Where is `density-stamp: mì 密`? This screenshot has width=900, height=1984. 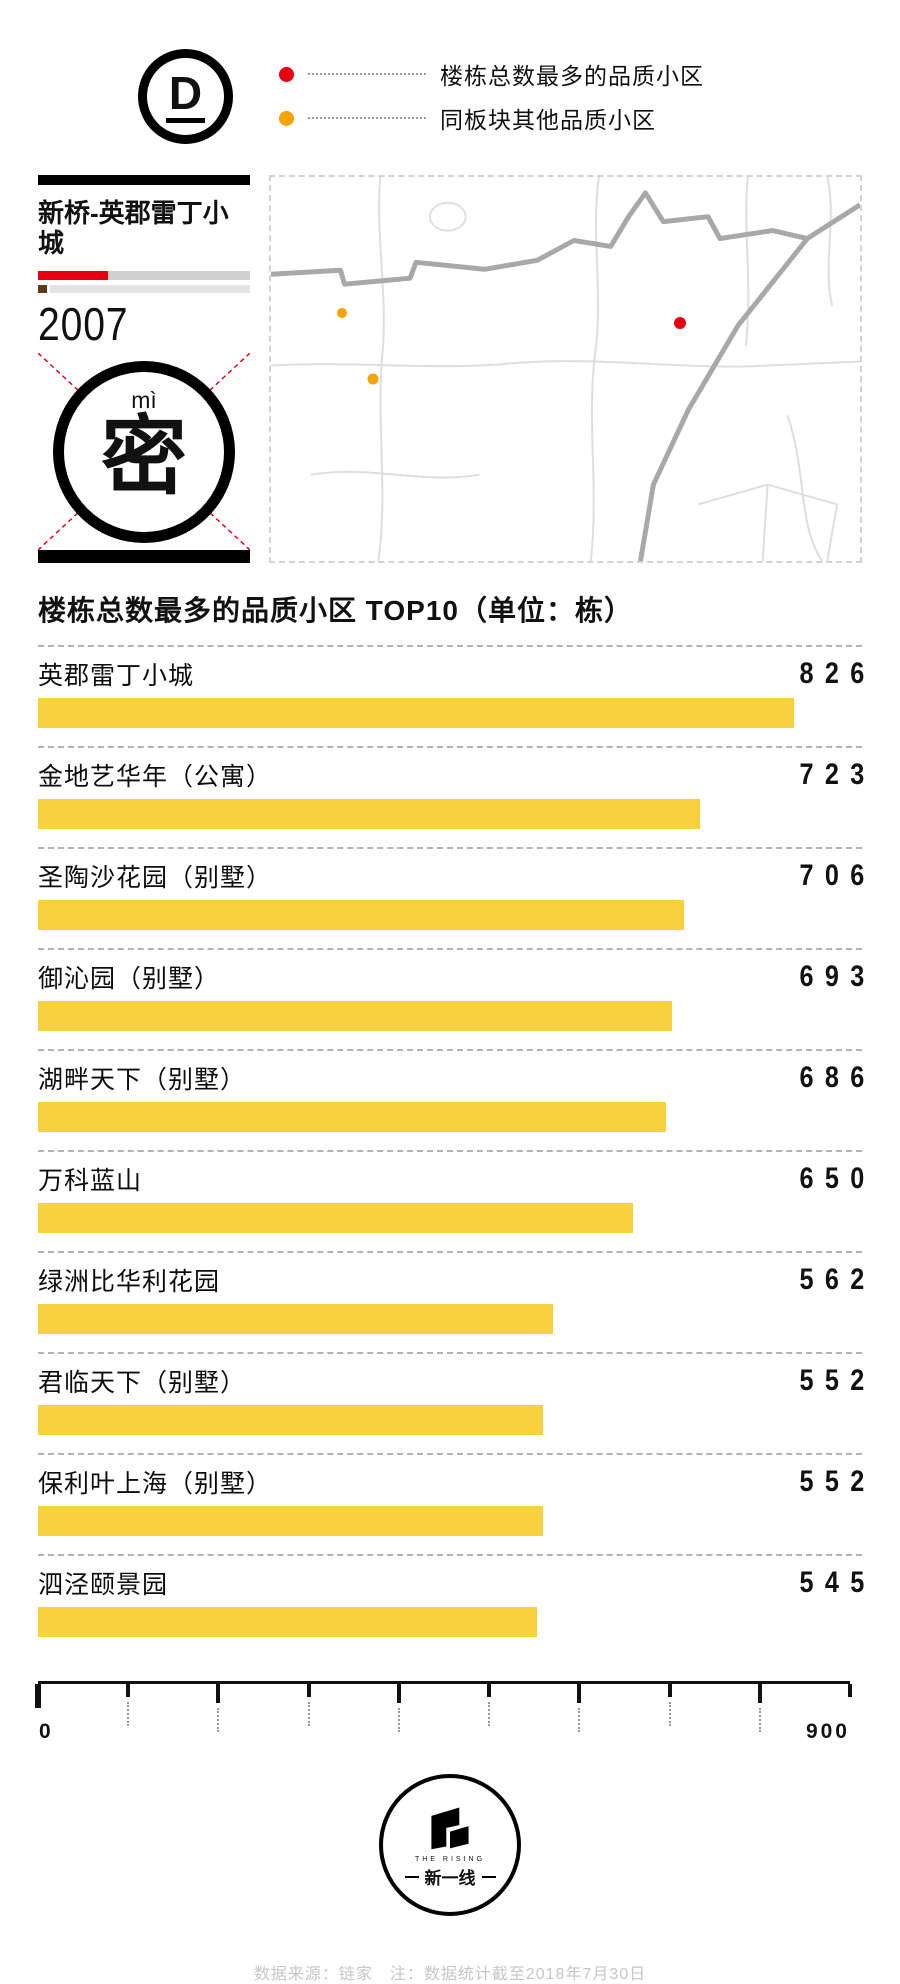
density-stamp: mì 密 is located at coordinates (144, 451).